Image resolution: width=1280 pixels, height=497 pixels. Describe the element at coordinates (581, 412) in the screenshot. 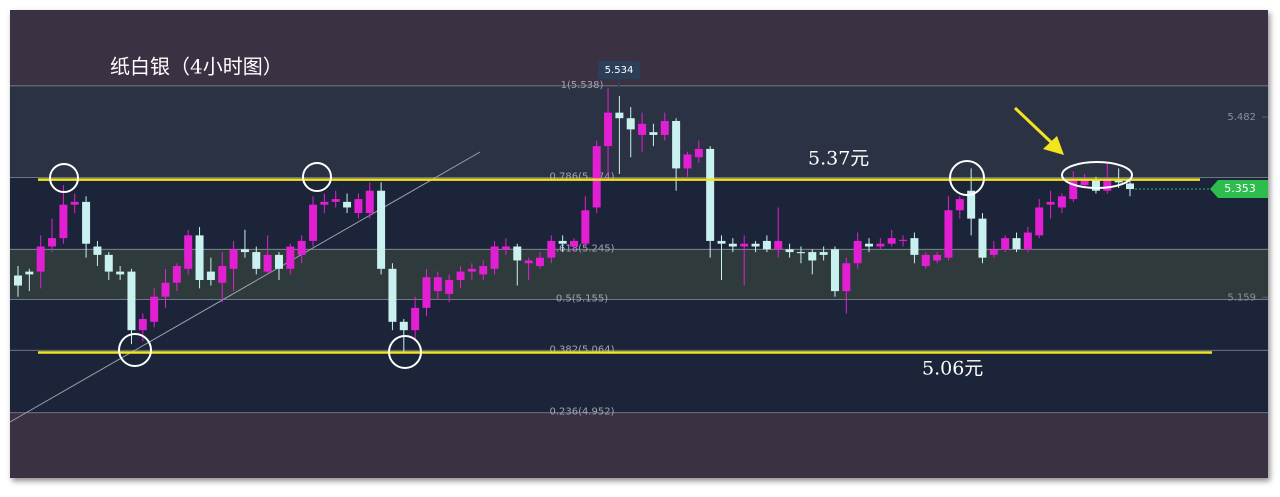

I see `fib-label: 0.236(4.952)` at that location.